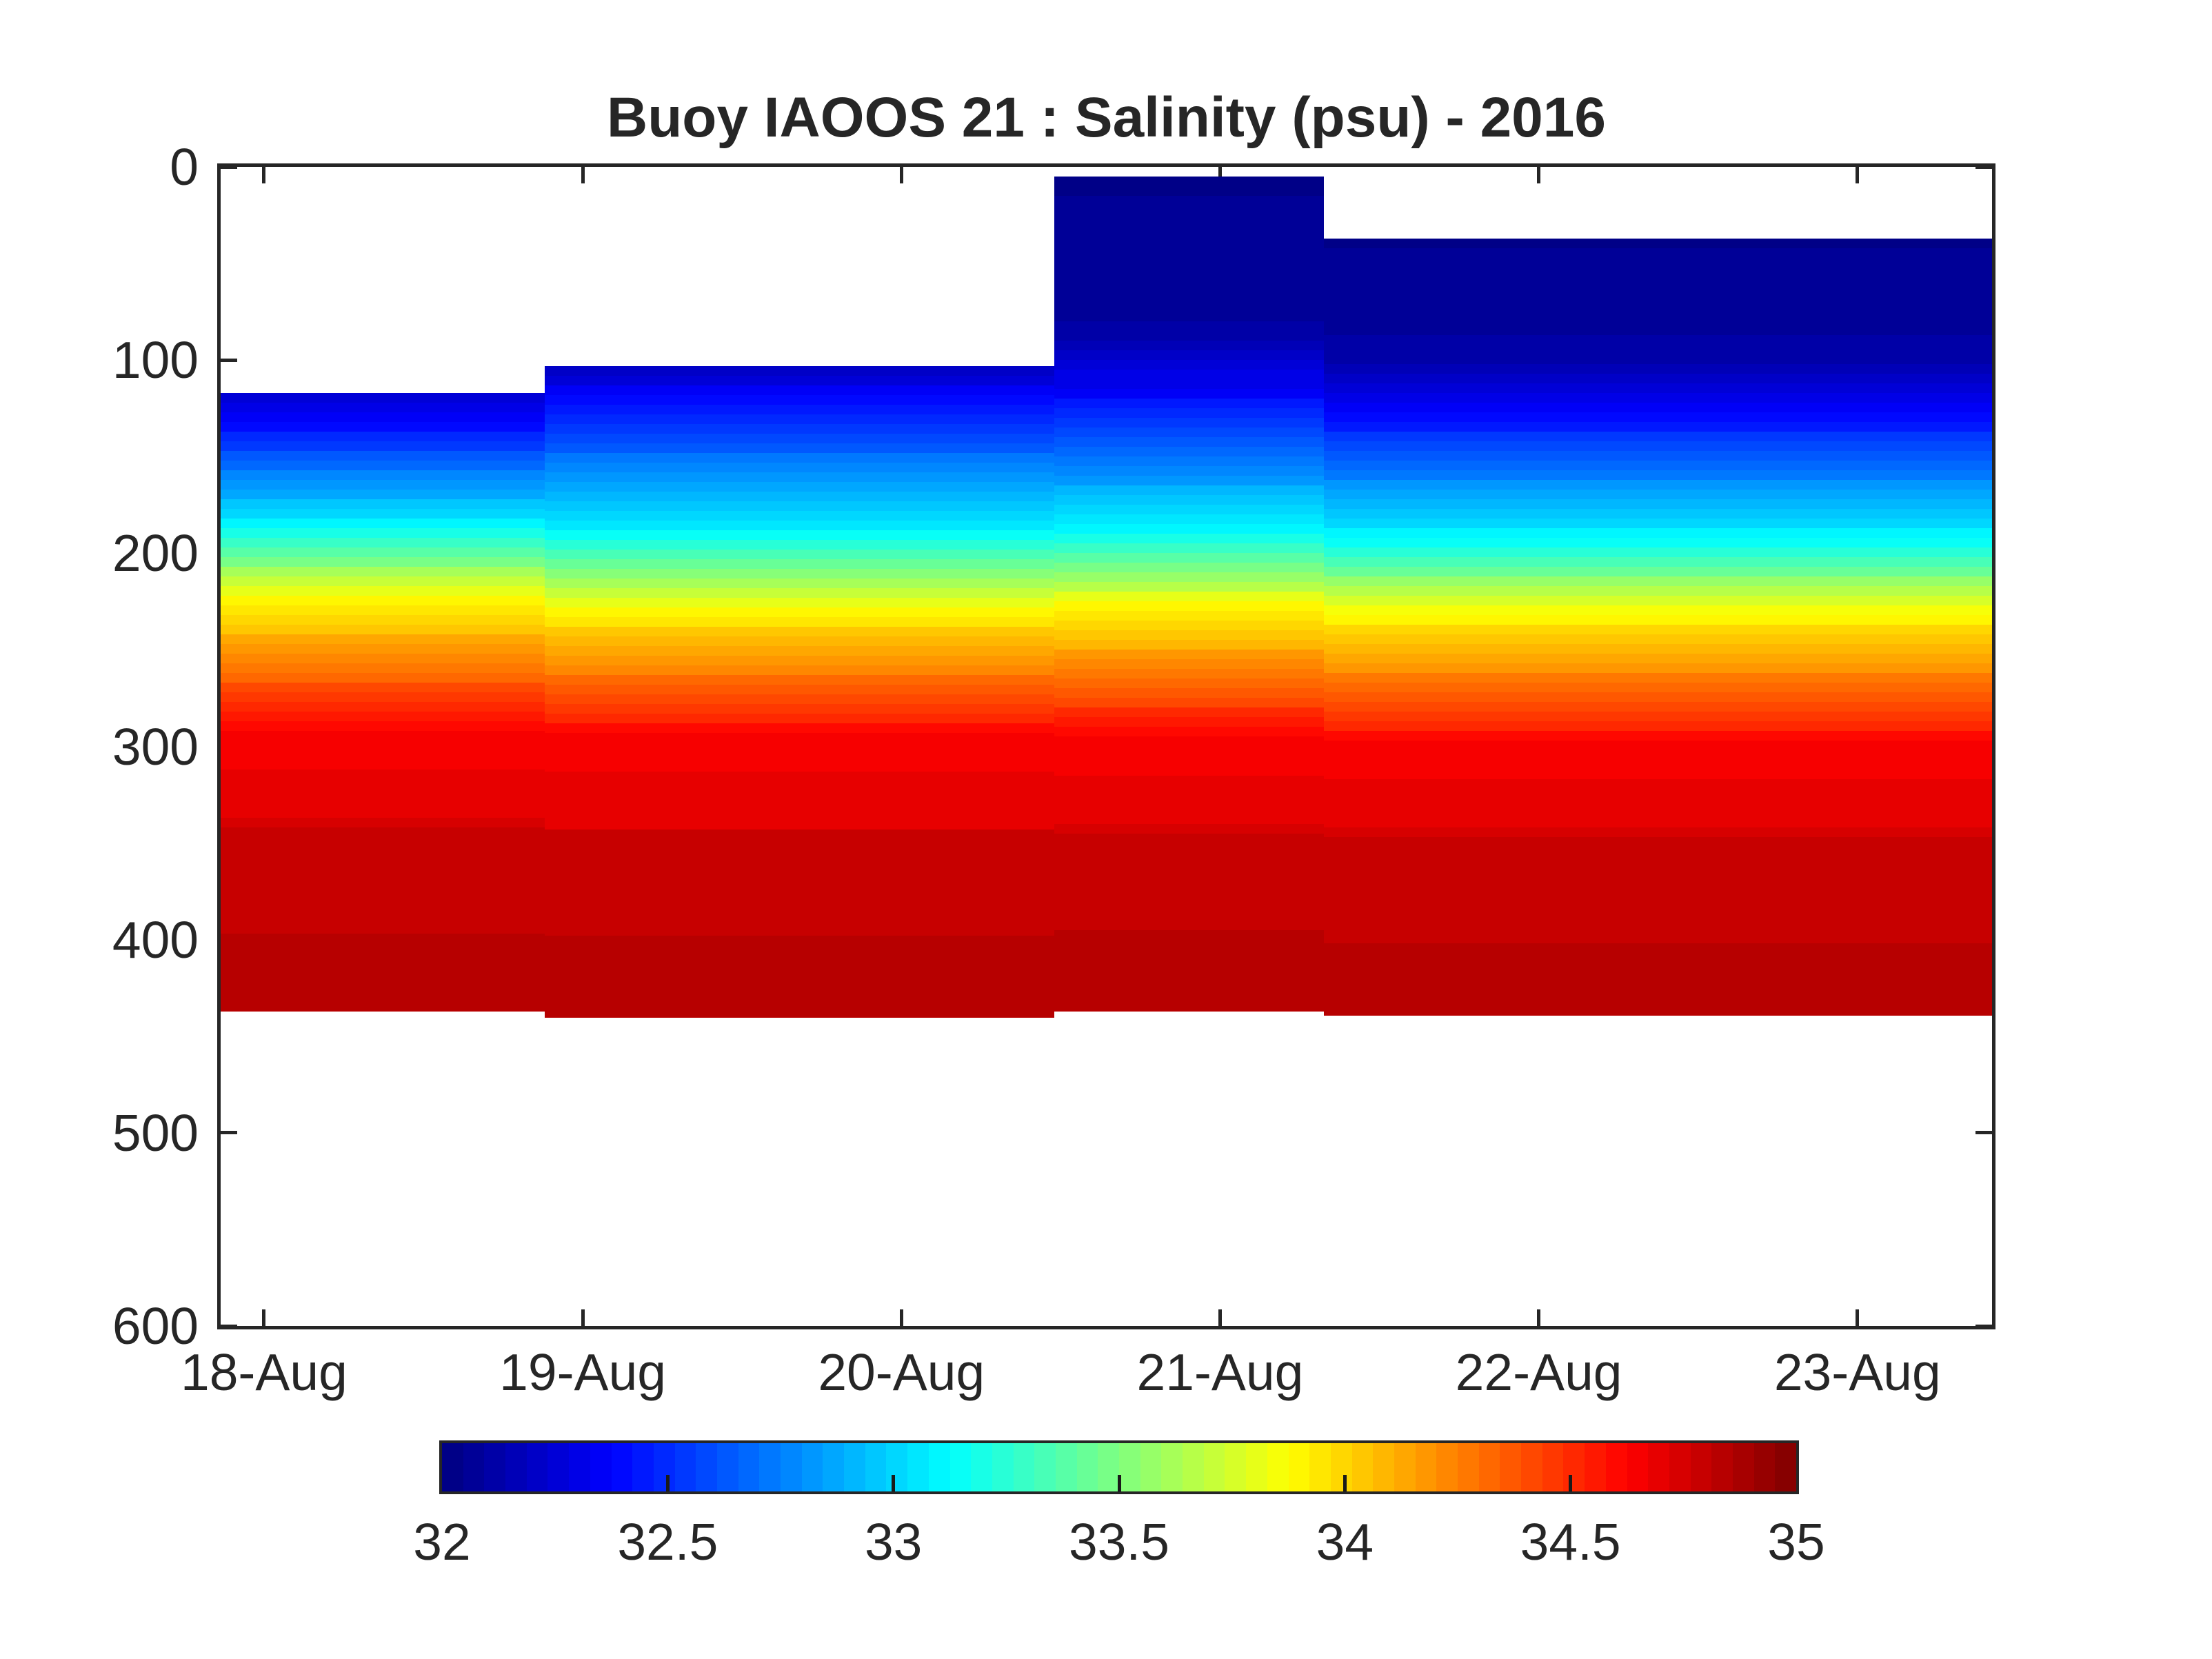  I want to click on colorbar-tick-label: 34, so click(1345, 1542).